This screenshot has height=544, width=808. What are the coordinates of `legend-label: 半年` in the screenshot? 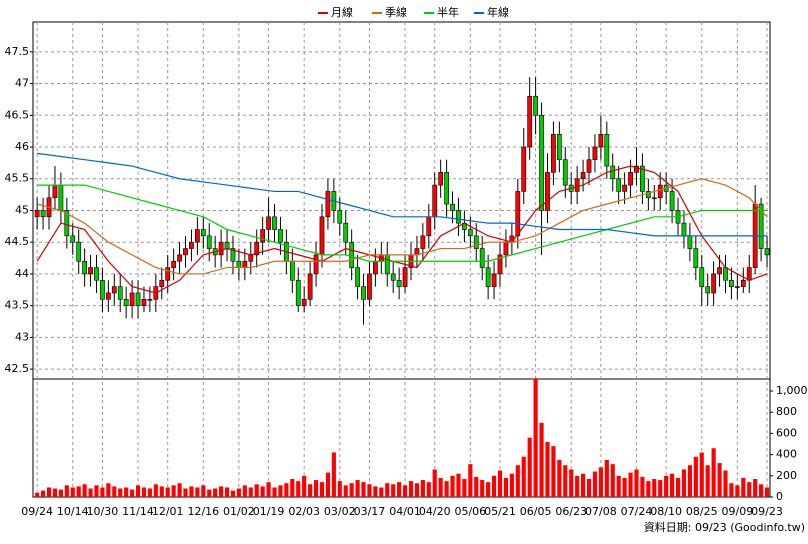 It's located at (448, 12).